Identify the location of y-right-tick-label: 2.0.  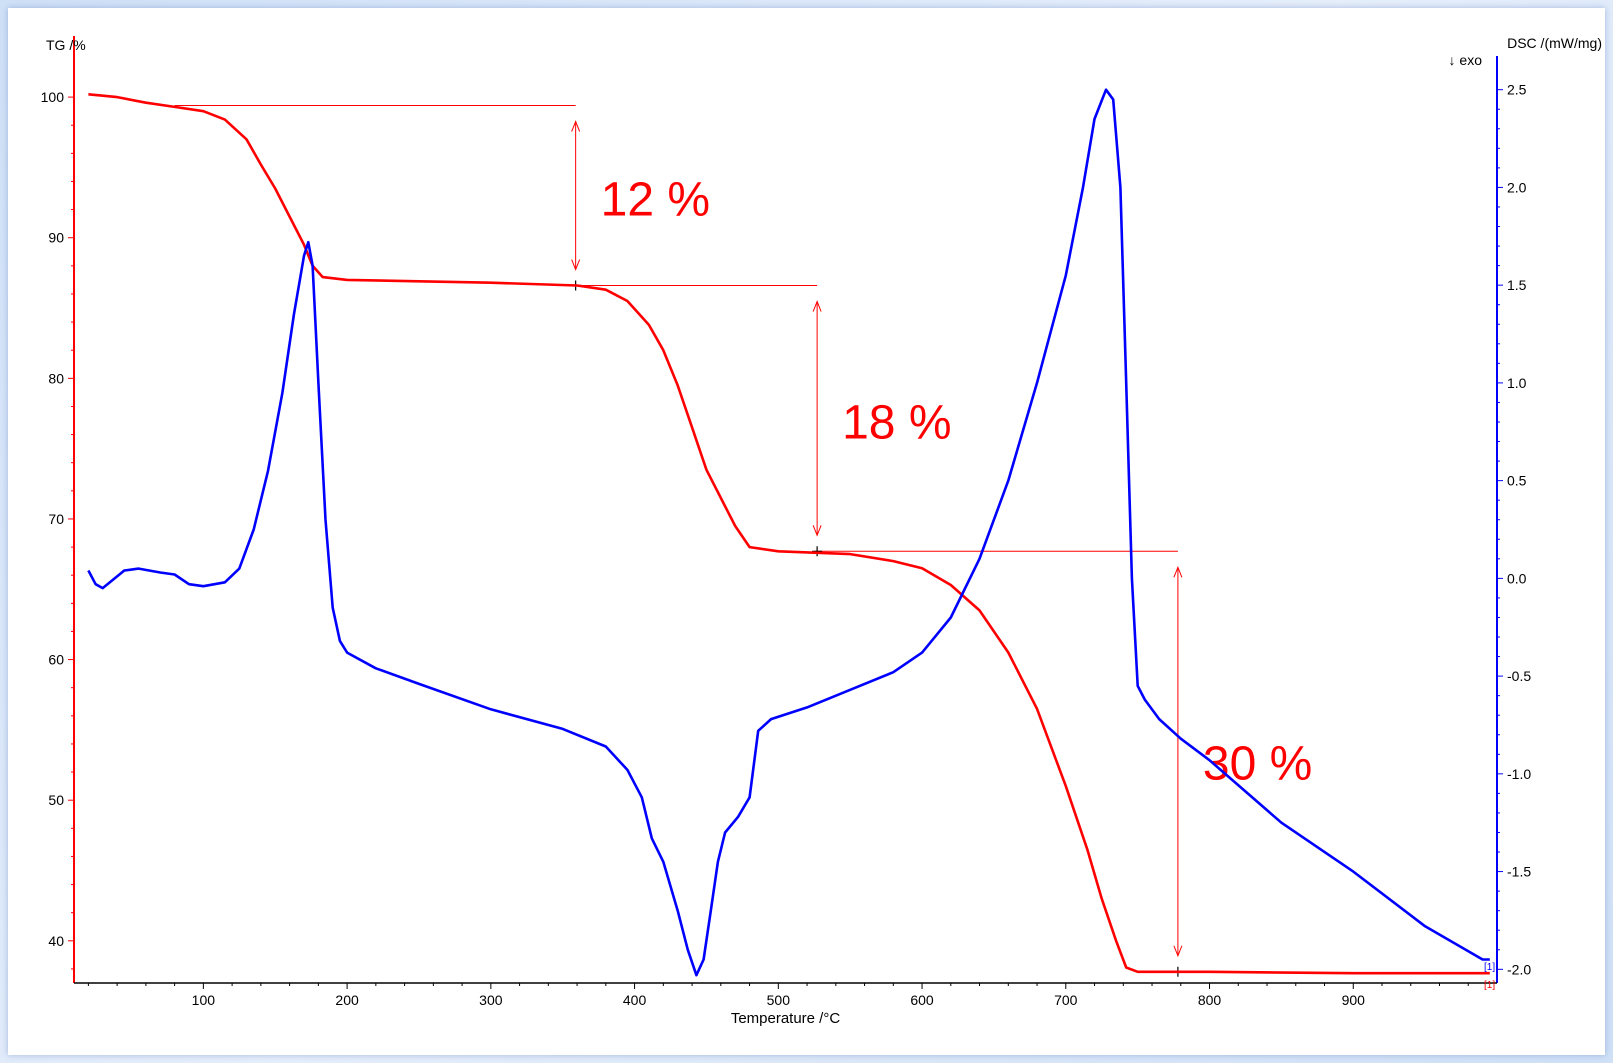
(1517, 187).